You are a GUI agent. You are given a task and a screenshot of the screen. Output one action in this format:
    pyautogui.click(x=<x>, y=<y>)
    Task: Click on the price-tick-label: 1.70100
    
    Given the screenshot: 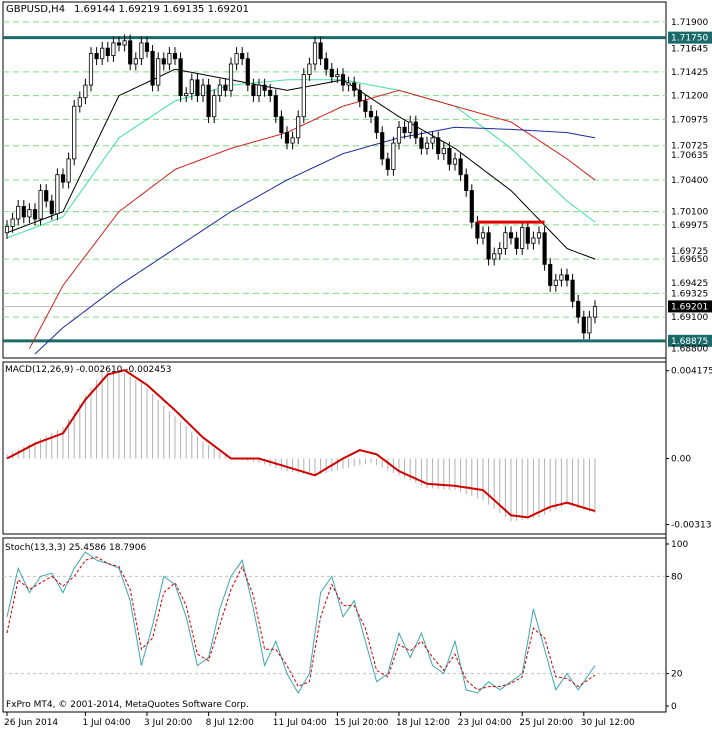 What is the action you would take?
    pyautogui.click(x=689, y=213)
    